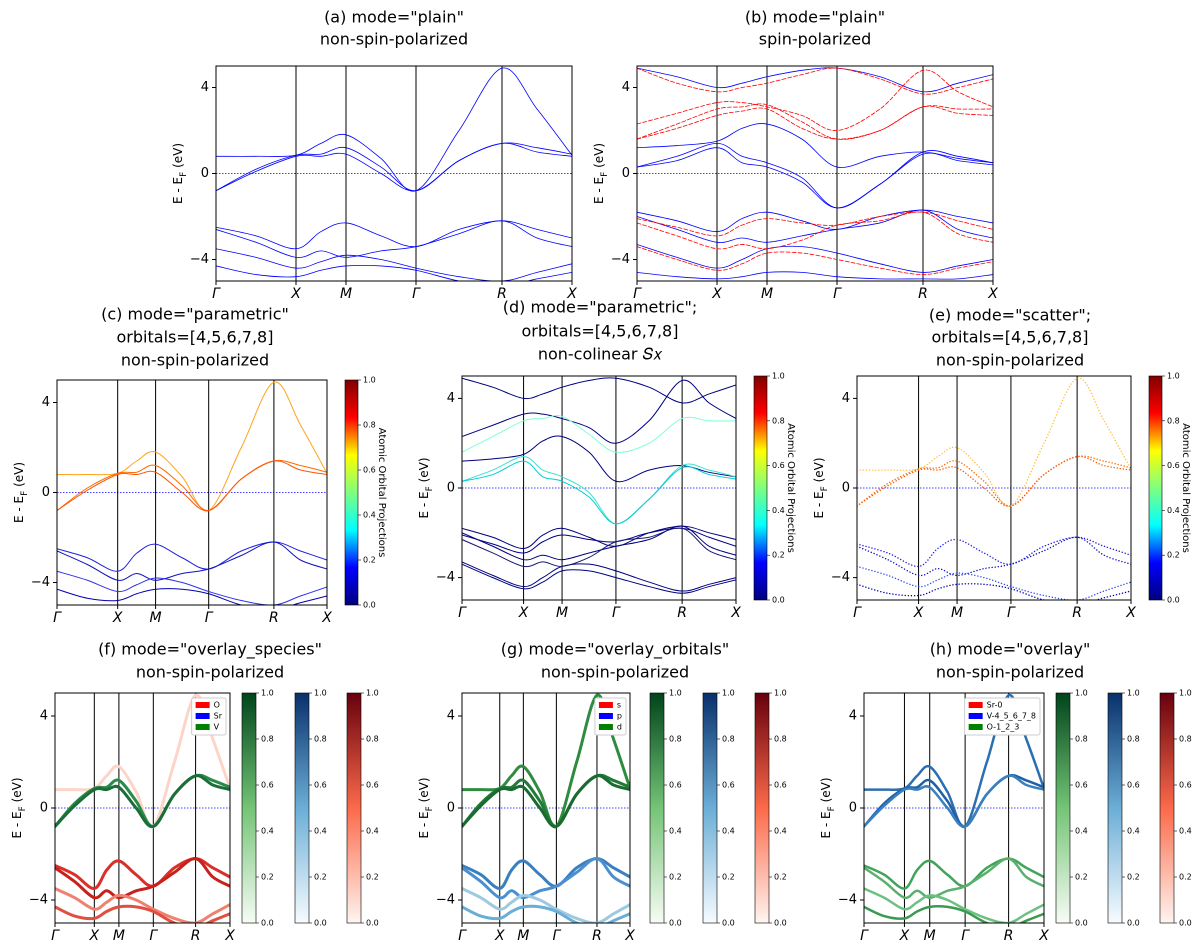 The image size is (1202, 948). I want to click on x-tick-label: M, so click(930, 936).